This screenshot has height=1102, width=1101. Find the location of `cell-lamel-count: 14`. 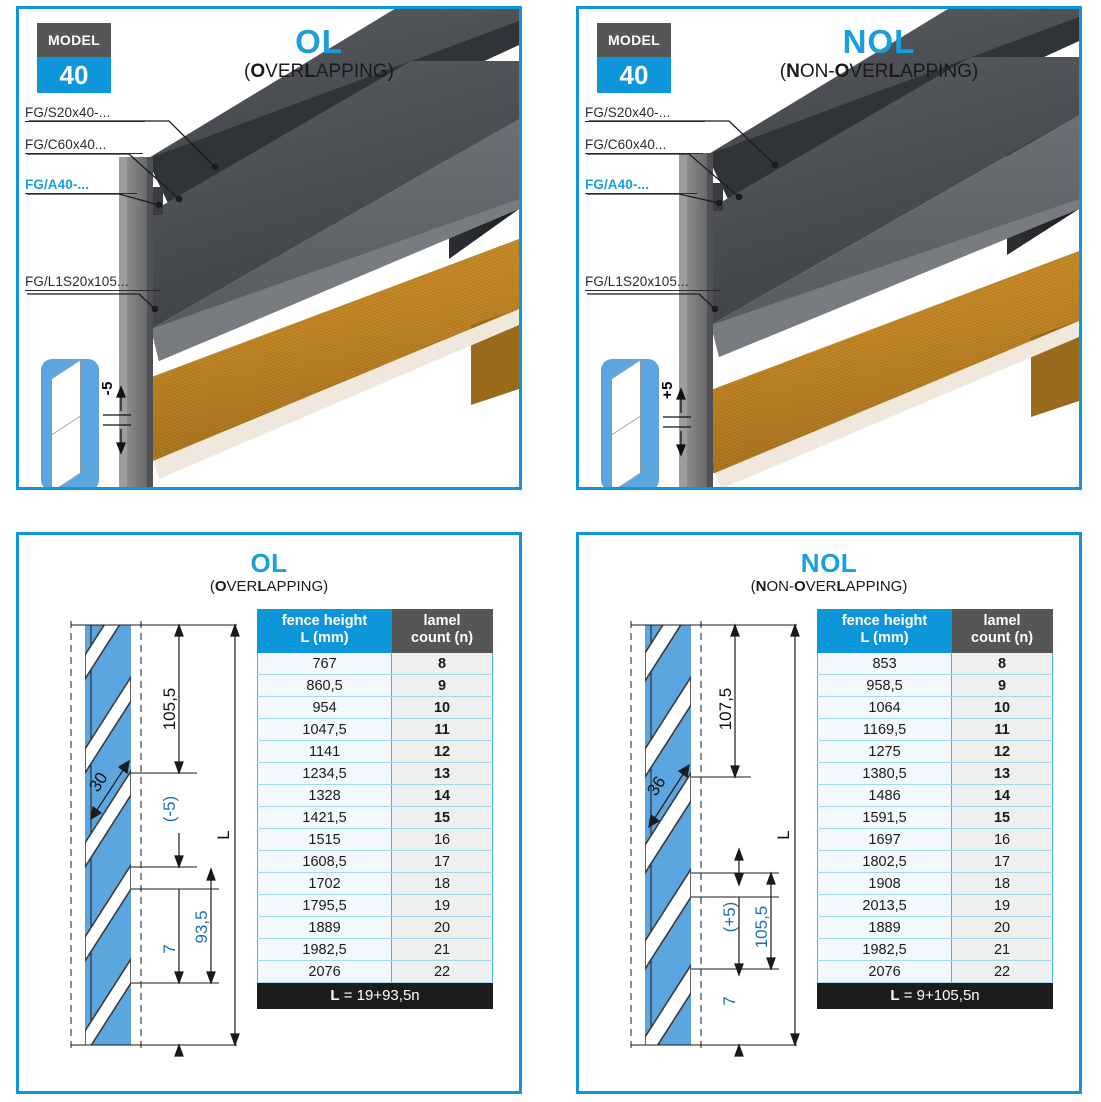

cell-lamel-count: 14 is located at coordinates (1002, 795).